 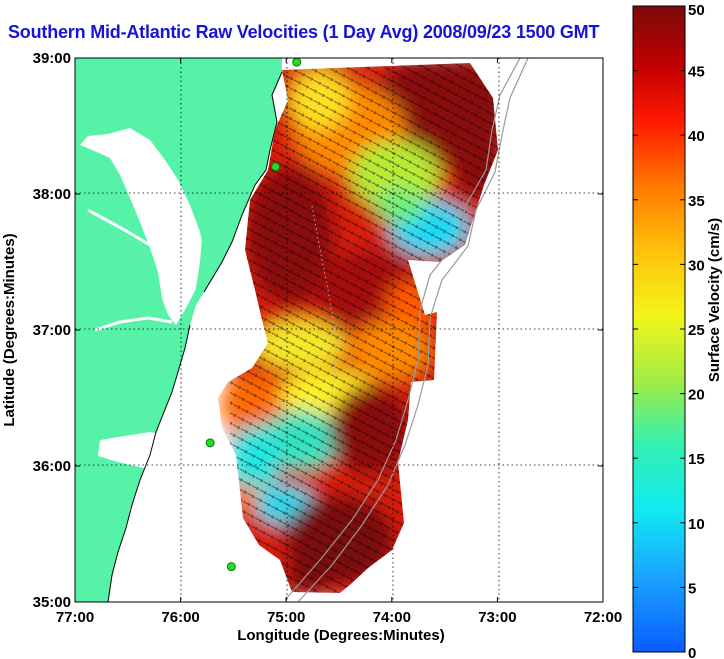 What do you see at coordinates (52, 58) in the screenshot?
I see `y-tick-label: 39:00` at bounding box center [52, 58].